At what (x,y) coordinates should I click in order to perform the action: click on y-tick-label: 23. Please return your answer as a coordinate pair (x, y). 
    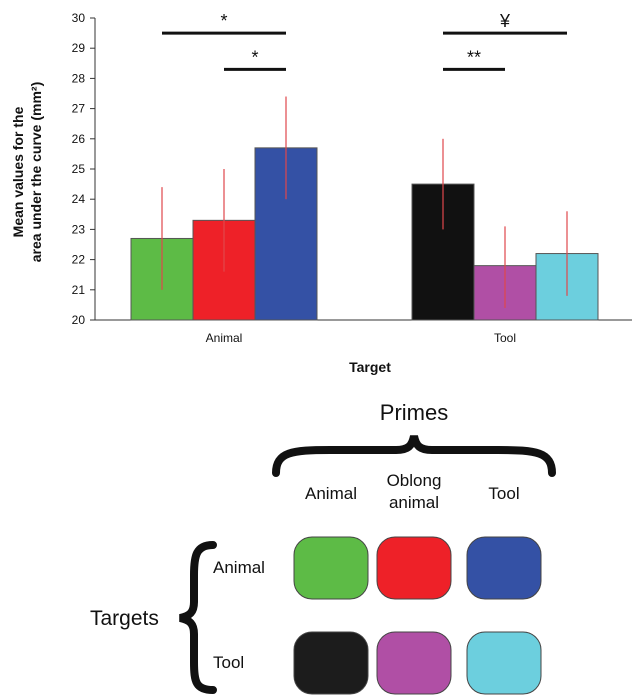
    Looking at the image, I should click on (79, 229).